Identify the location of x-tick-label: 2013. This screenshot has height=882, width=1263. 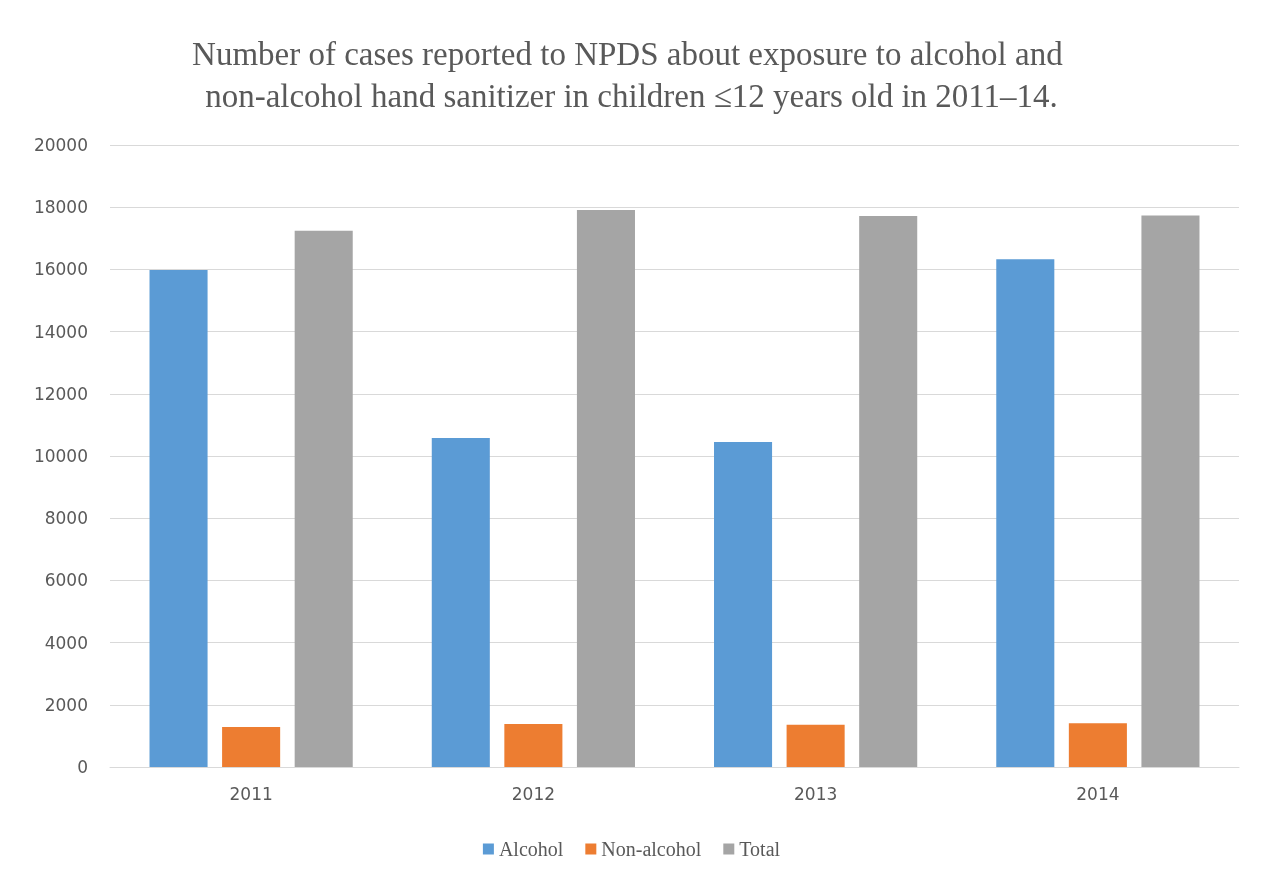
(815, 793).